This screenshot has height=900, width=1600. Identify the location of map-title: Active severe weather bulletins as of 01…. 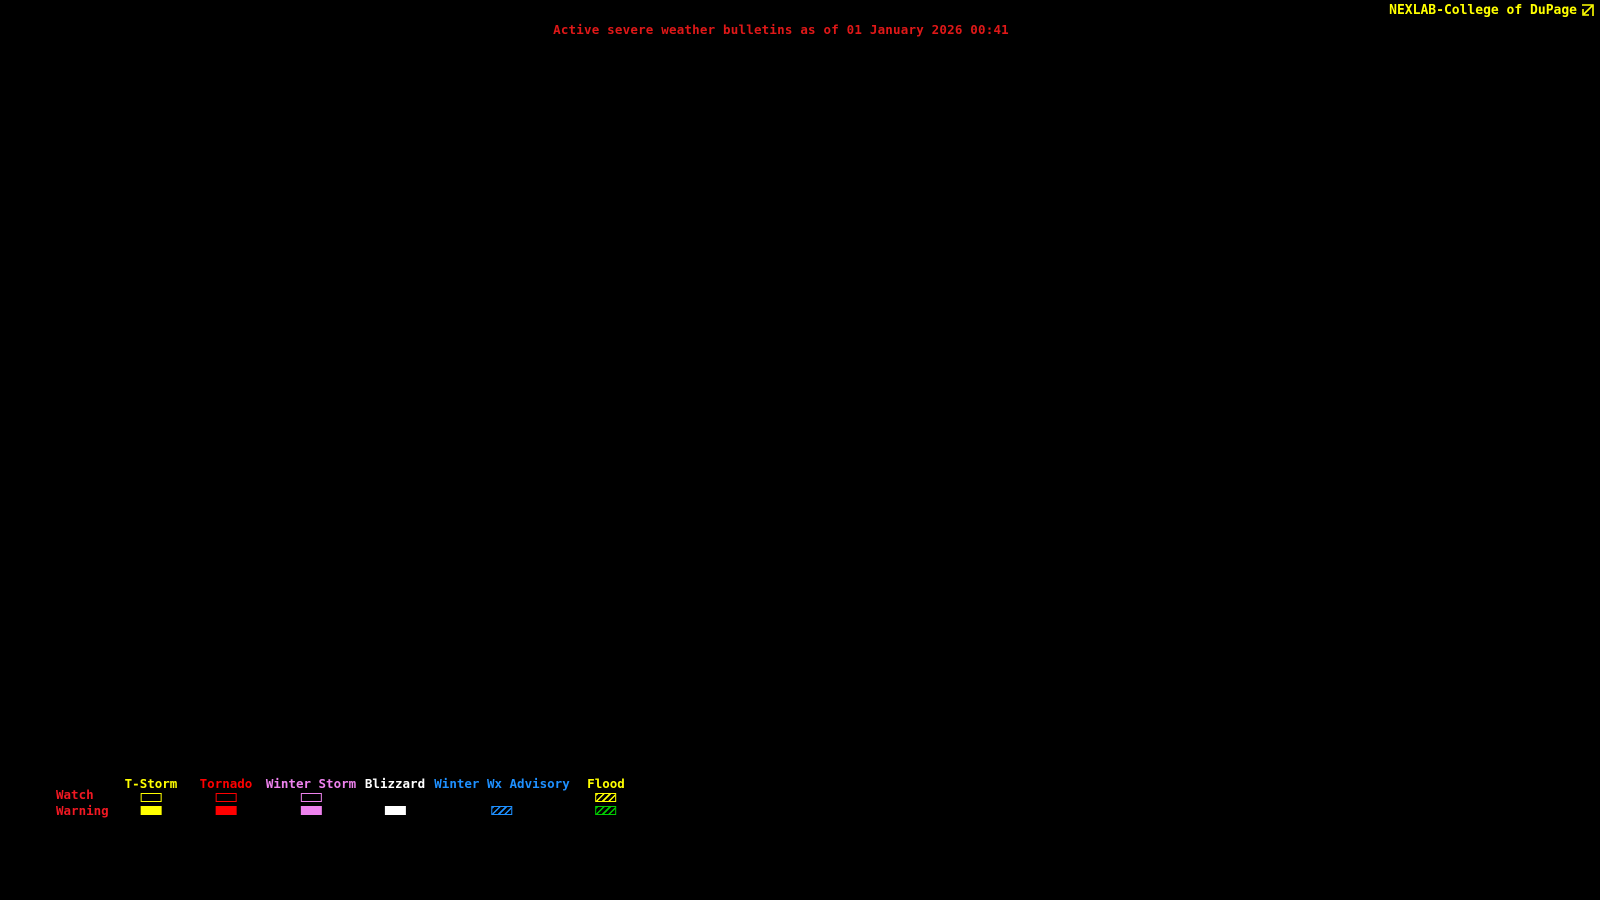
(781, 29).